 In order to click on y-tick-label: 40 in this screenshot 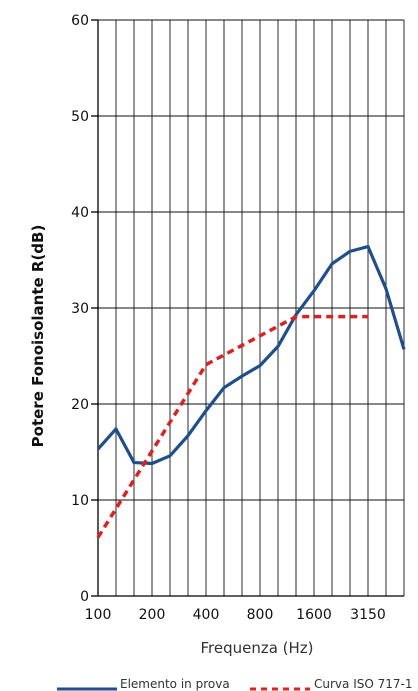, I will do `click(80, 213)`.